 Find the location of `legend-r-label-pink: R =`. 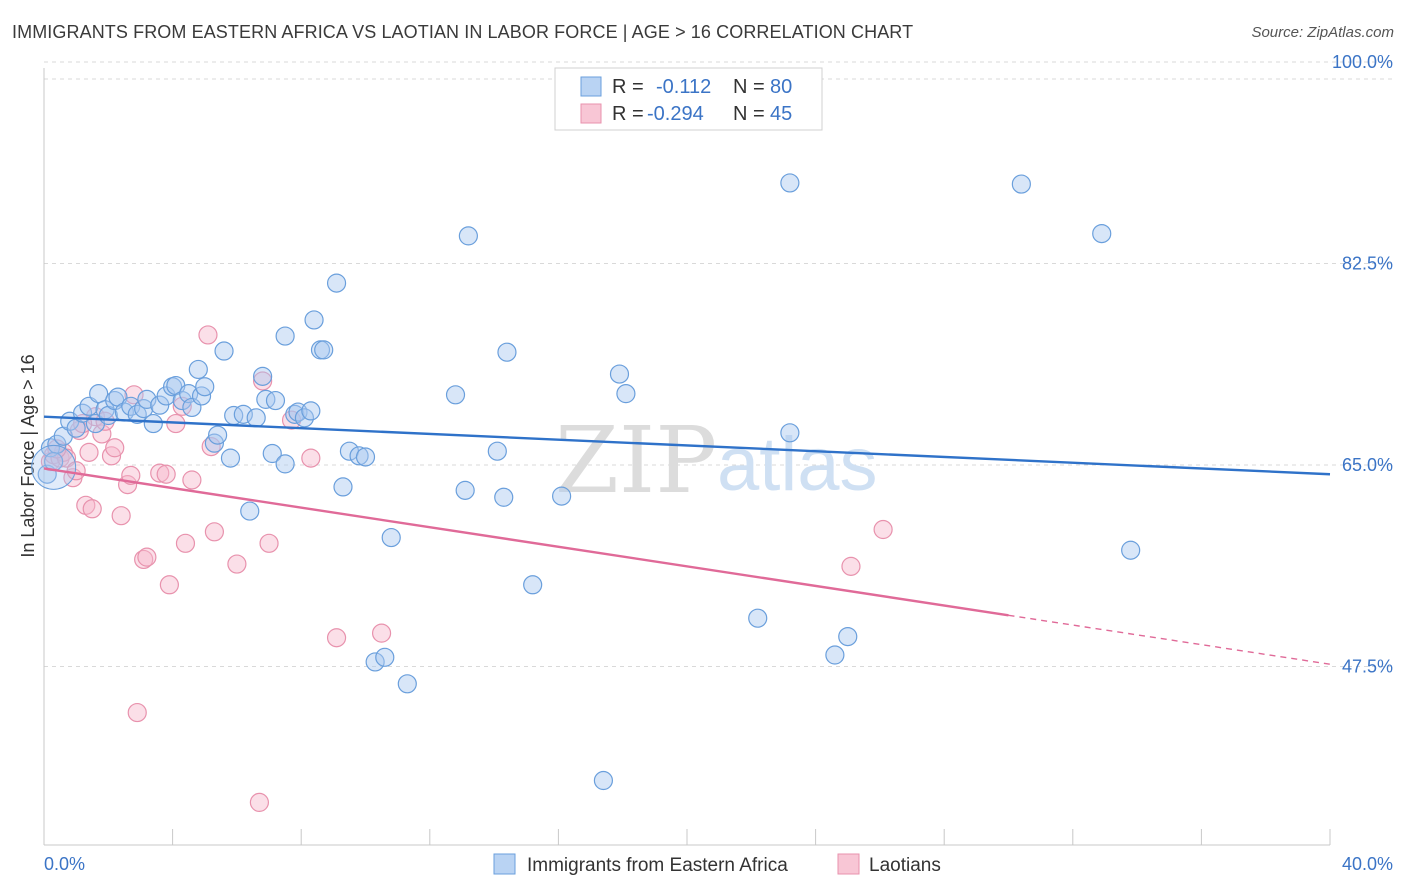

legend-r-label-pink: R = is located at coordinates (628, 114).